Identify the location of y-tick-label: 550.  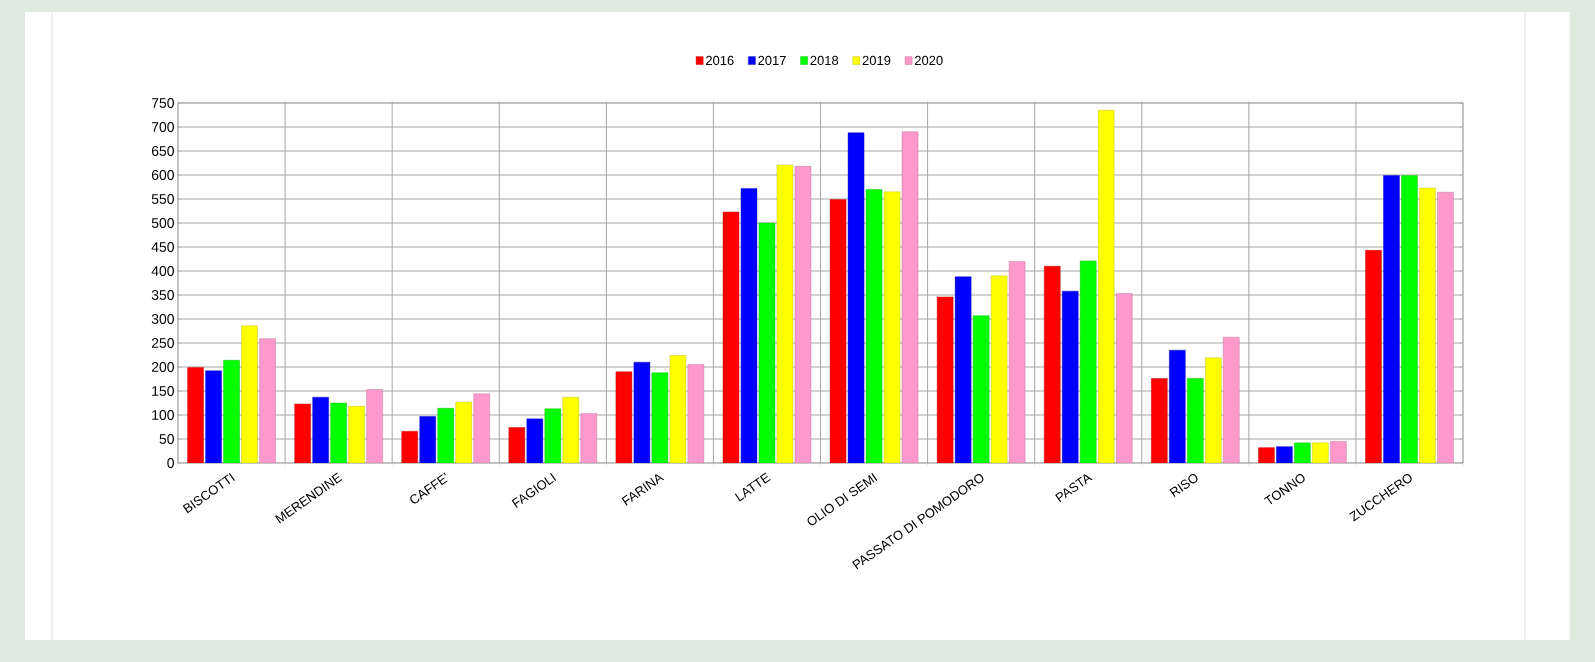
(162, 199).